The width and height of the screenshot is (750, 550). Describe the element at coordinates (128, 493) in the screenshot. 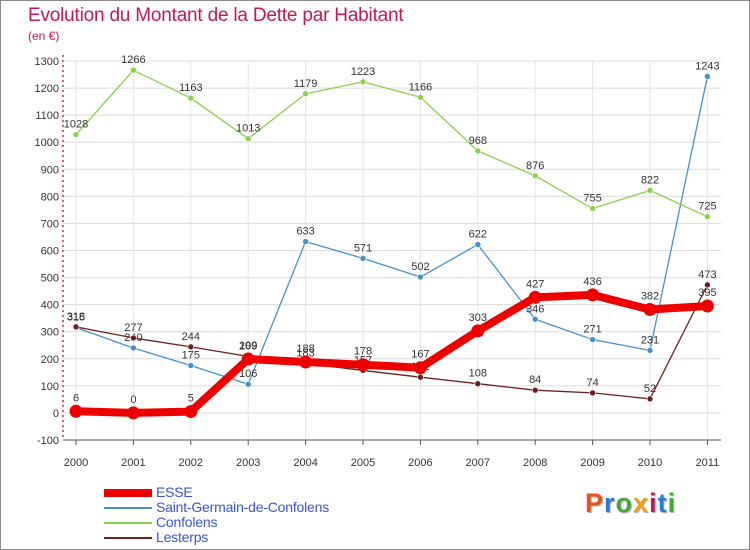

I see `legend-swatch-esse` at that location.